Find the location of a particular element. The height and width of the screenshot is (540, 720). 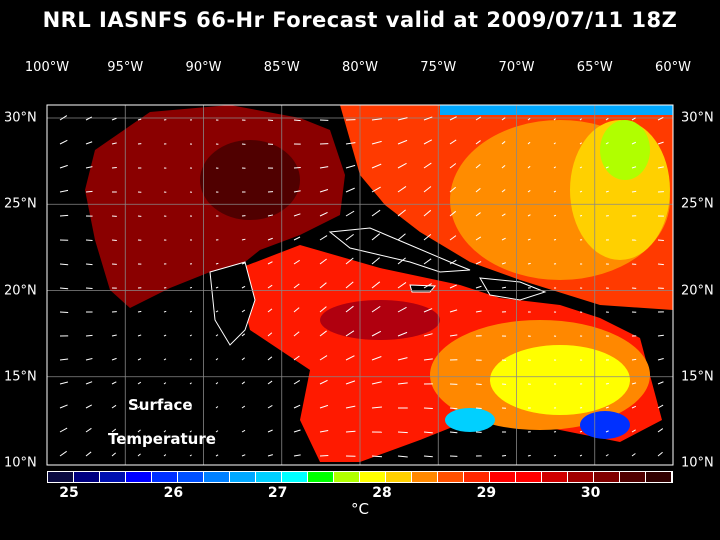

colorbar is located at coordinates (360, 477).